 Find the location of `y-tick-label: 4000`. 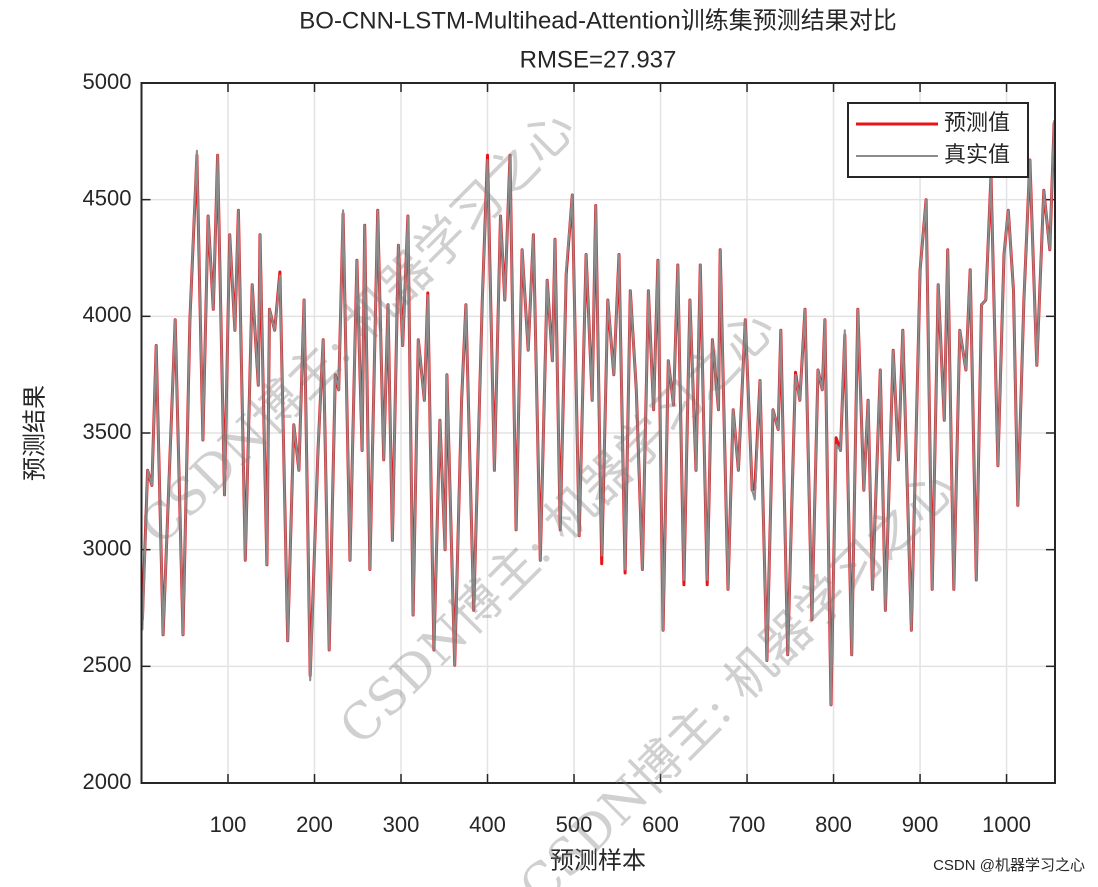

y-tick-label: 4000 is located at coordinates (107, 314).